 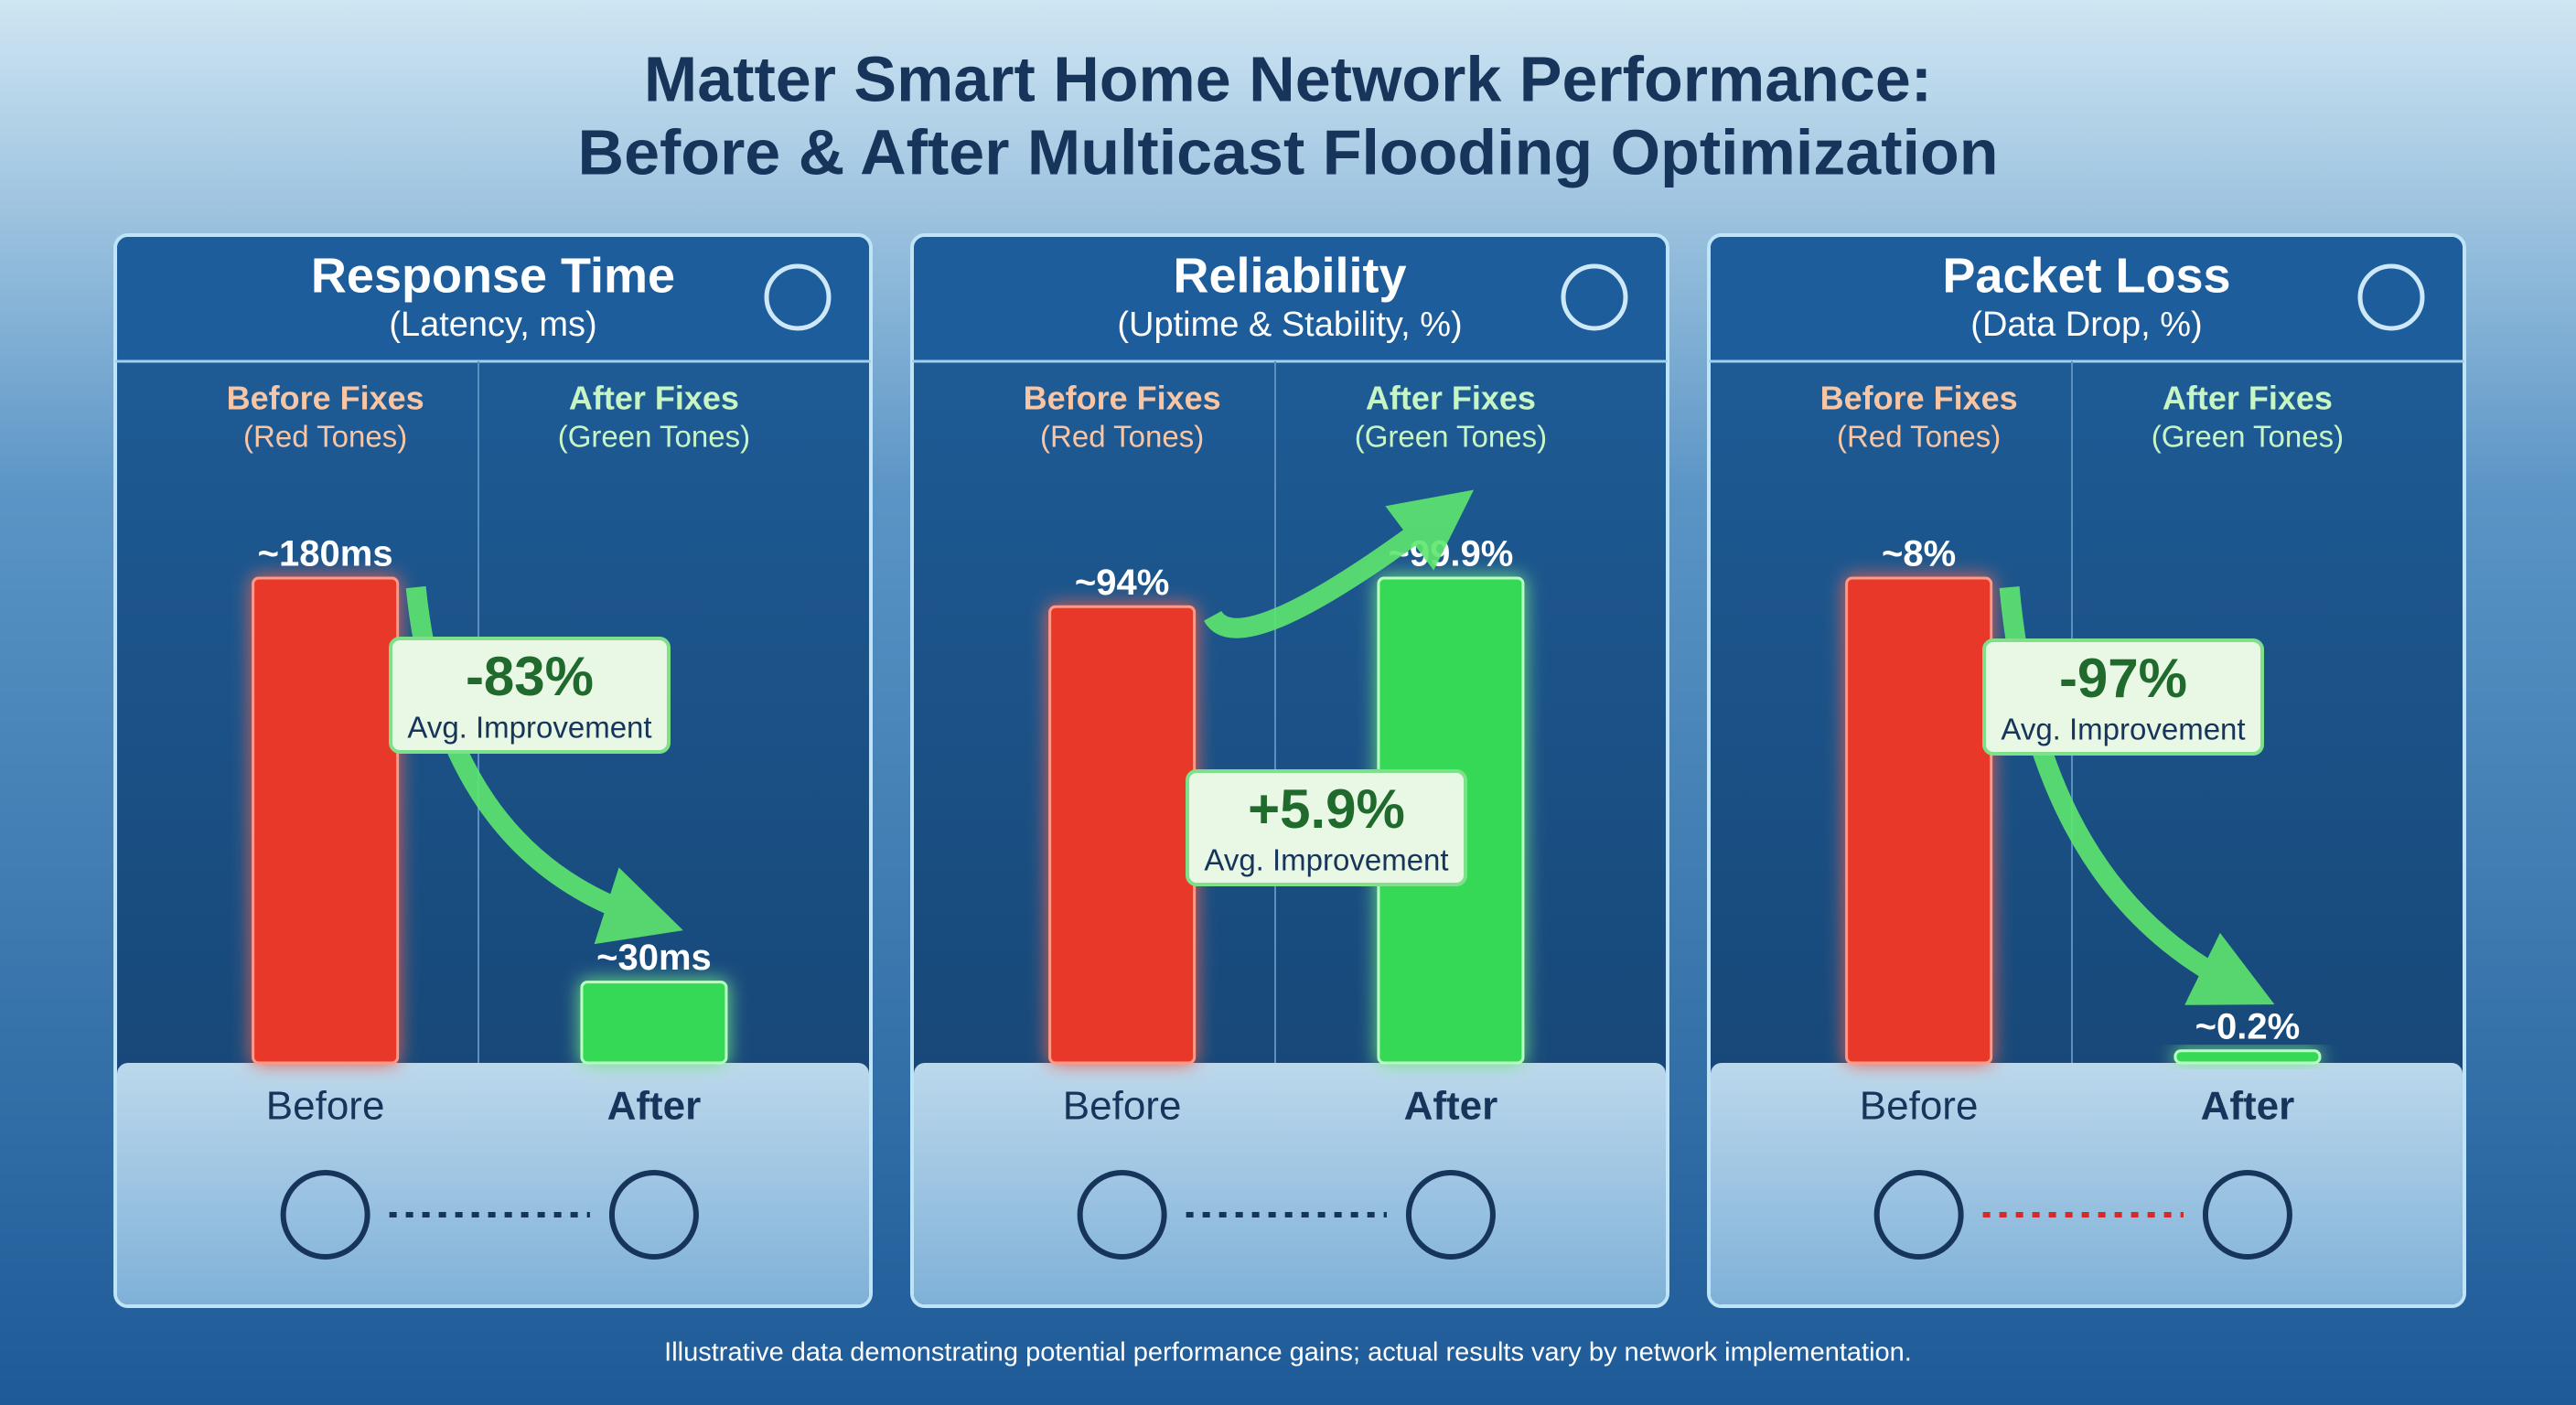 What do you see at coordinates (1327, 809) in the screenshot?
I see `improvement-value: +5.9%` at bounding box center [1327, 809].